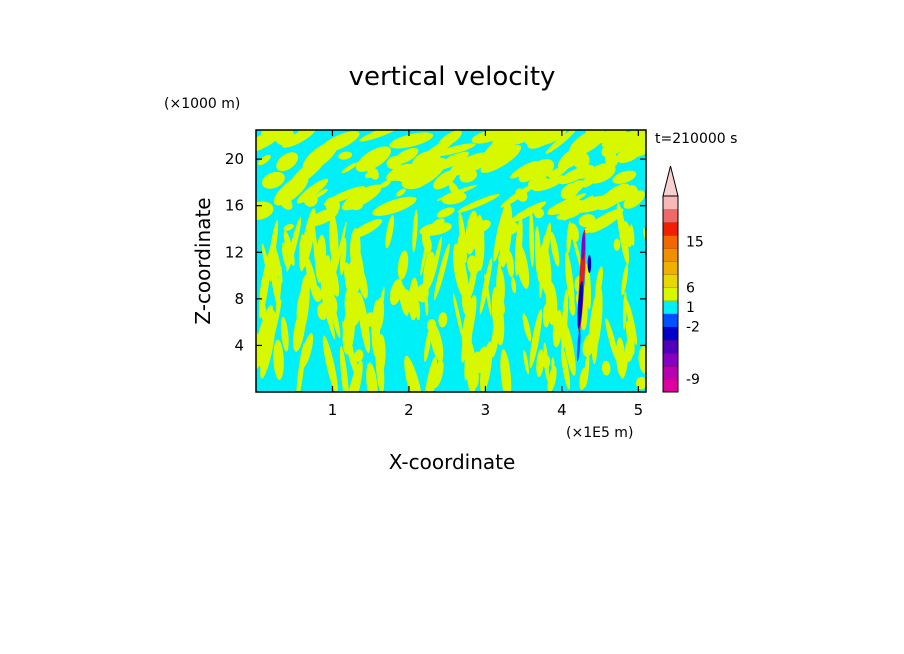 This screenshot has height=654, width=904. What do you see at coordinates (599, 433) in the screenshot?
I see `x-axis-unit: (×1E5 m)` at bounding box center [599, 433].